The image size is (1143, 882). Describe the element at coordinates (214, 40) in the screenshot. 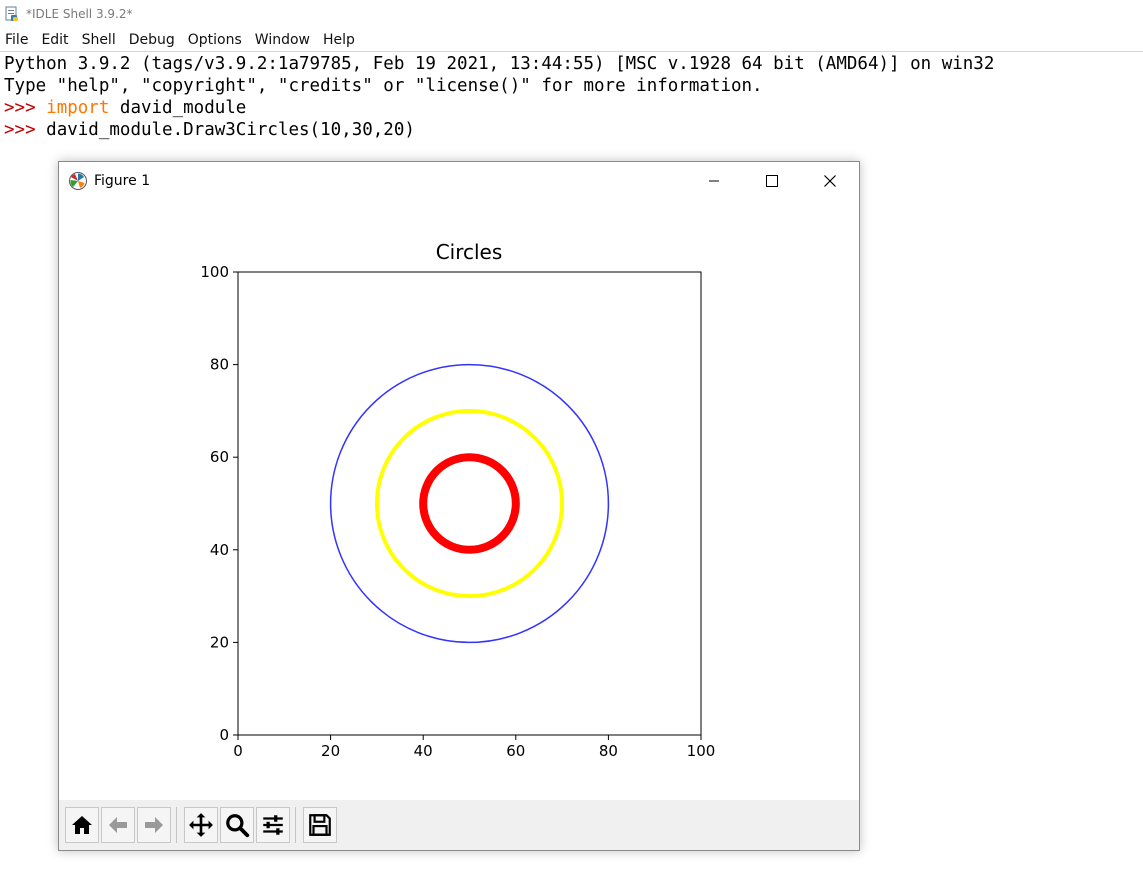

I see `menu-options: Options` at that location.